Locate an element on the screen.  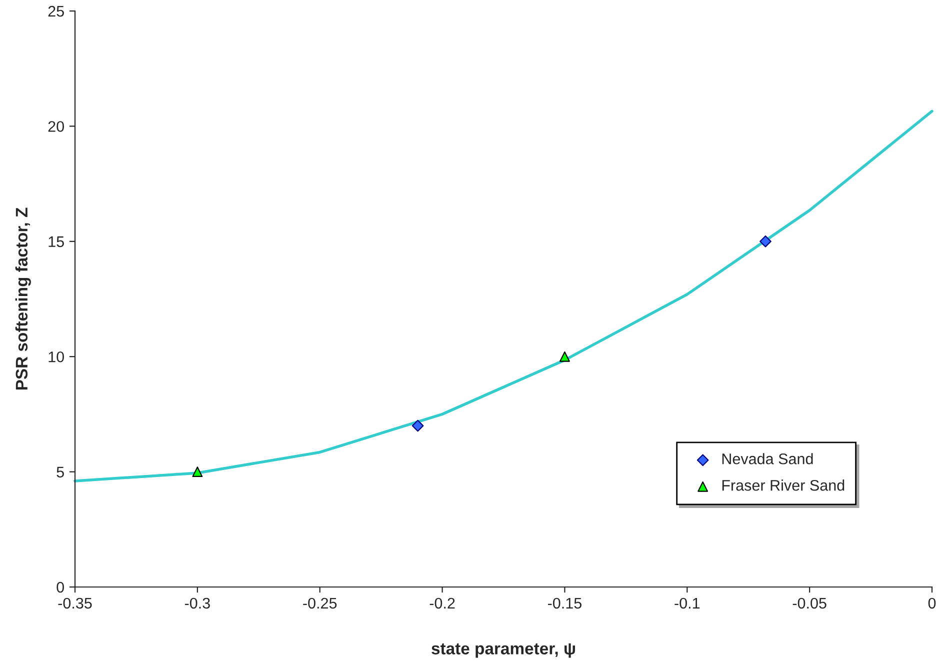
x-tick-label: -0.1 is located at coordinates (687, 603).